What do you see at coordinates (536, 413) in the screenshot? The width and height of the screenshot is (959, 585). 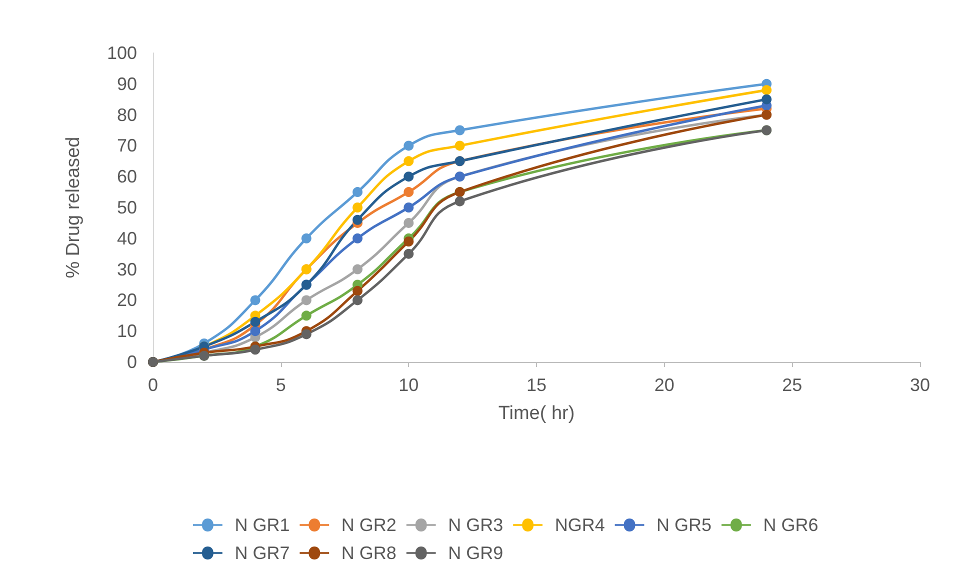 I see `x-axis-title: Time( hr)` at bounding box center [536, 413].